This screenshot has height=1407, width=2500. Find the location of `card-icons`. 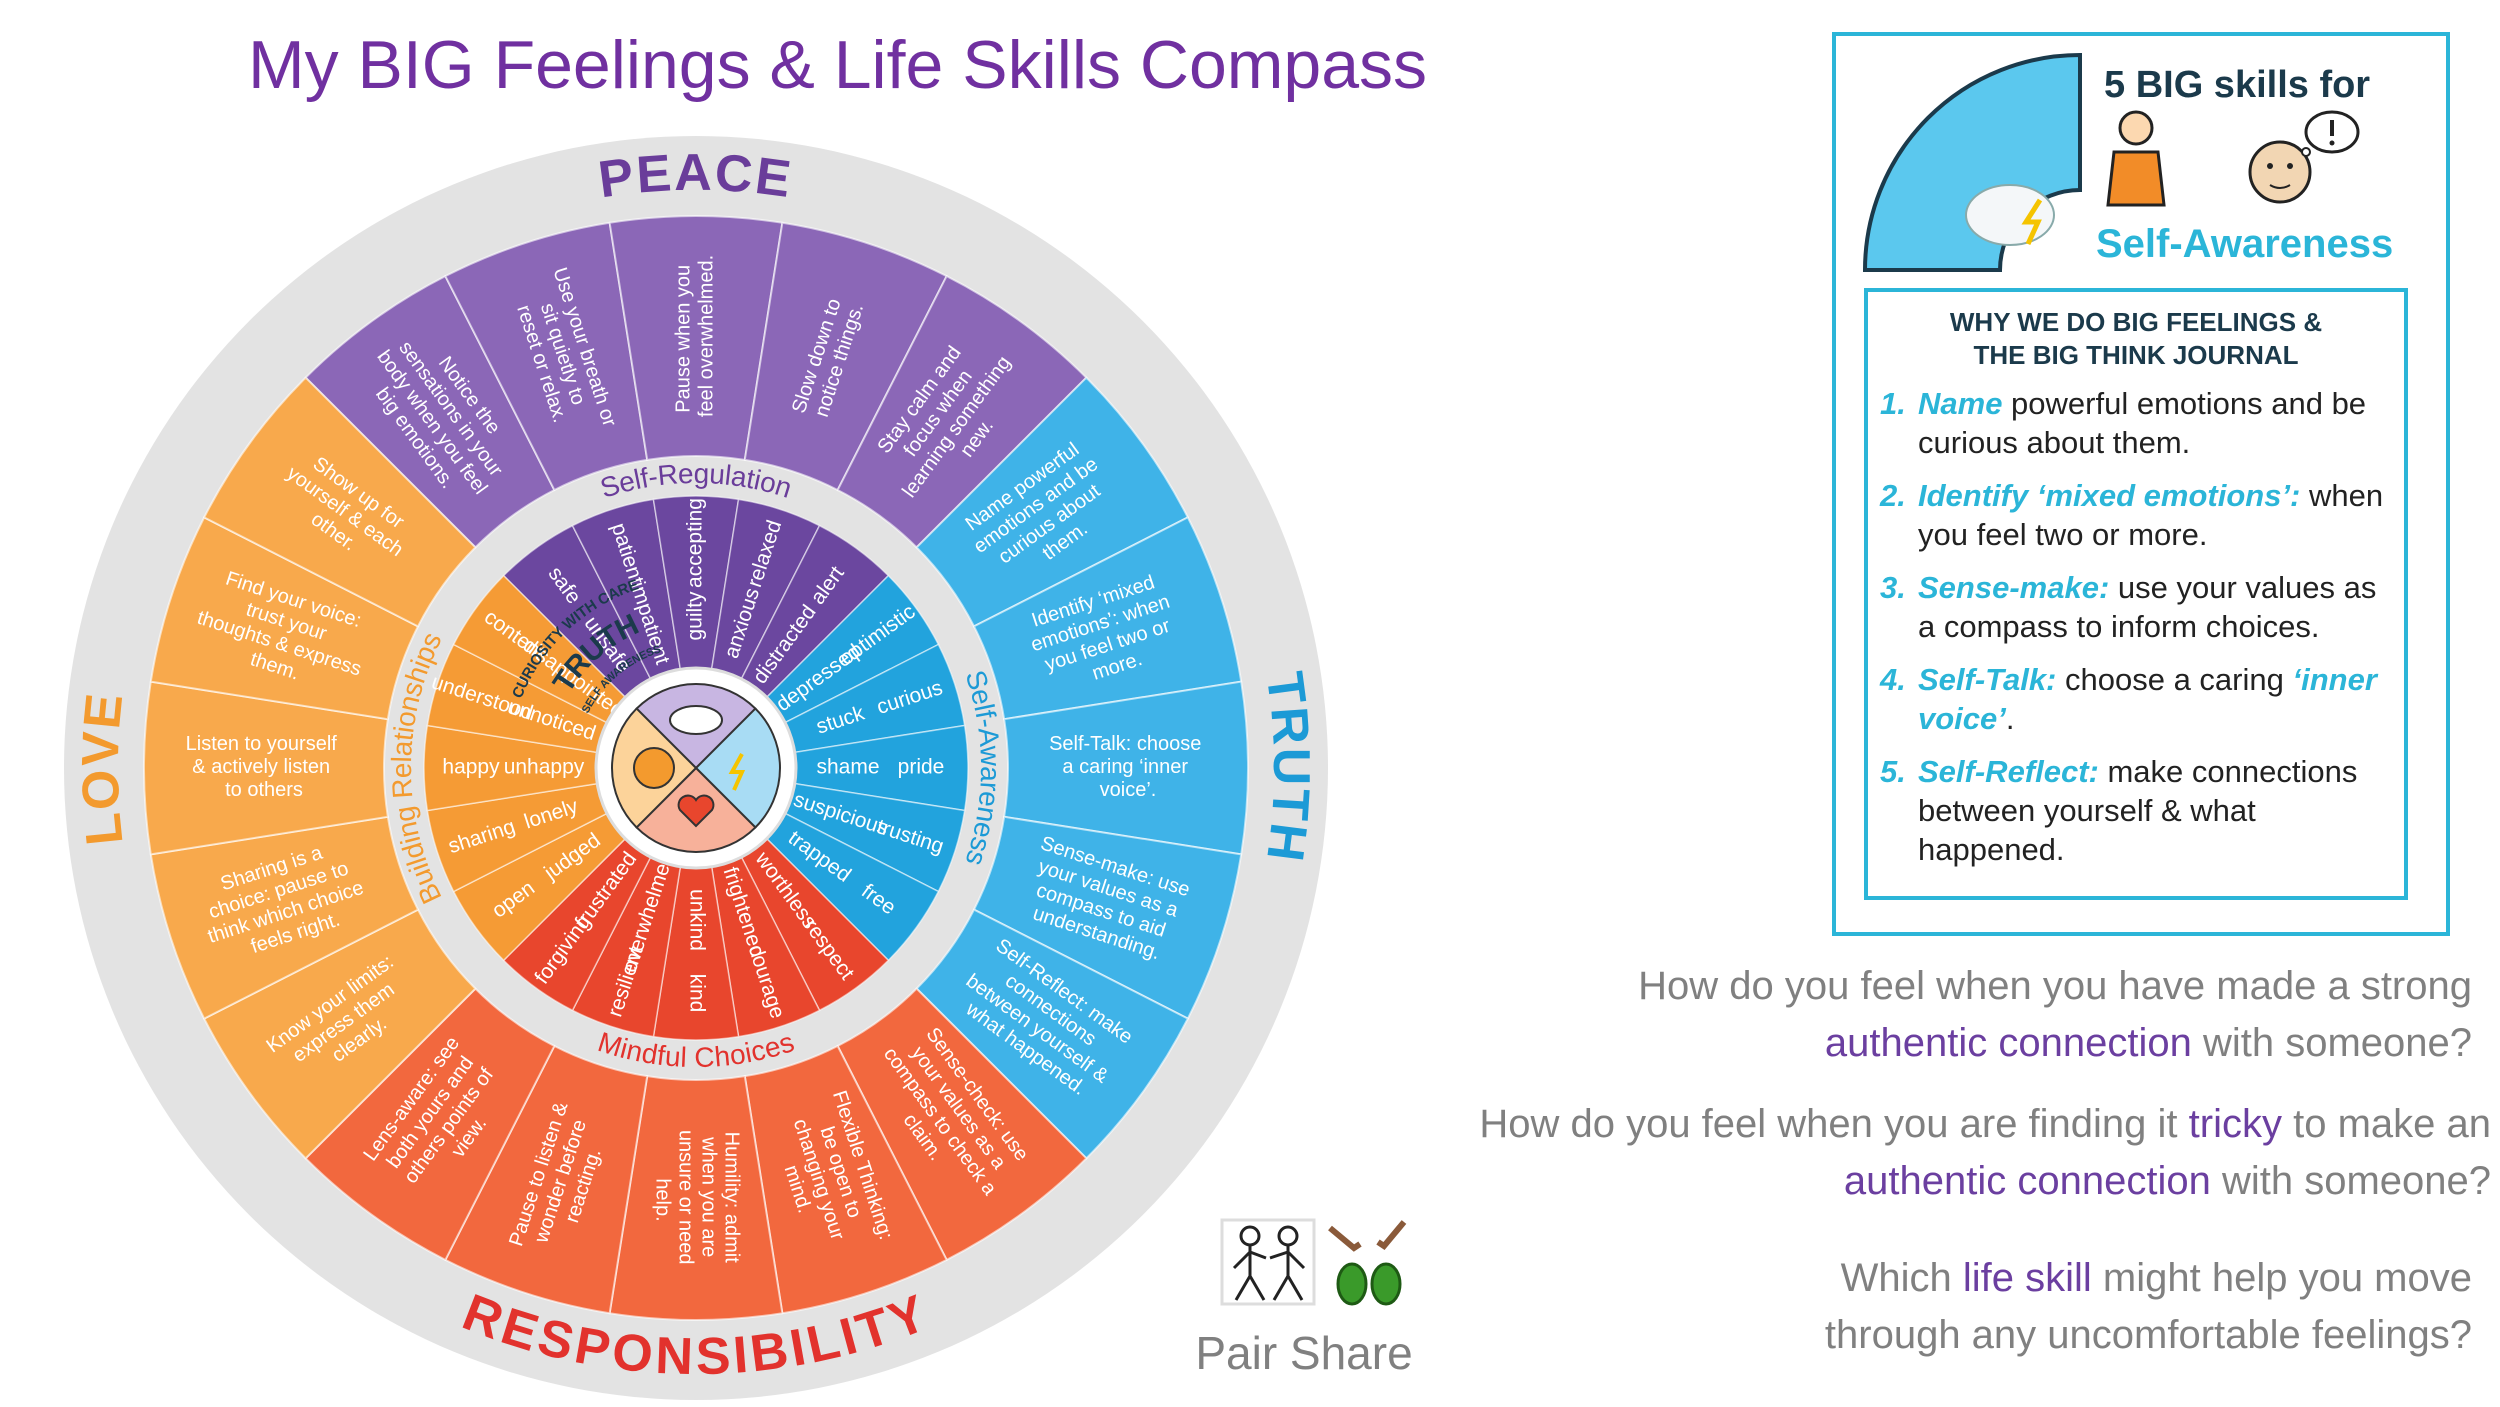

card-icons is located at coordinates (2111, 162).